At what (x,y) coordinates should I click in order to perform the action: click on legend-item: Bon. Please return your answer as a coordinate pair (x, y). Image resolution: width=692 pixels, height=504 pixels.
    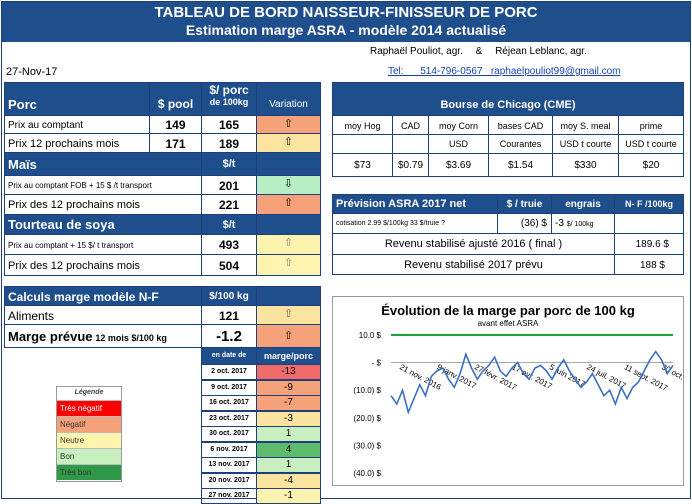
    Looking at the image, I should click on (89, 456).